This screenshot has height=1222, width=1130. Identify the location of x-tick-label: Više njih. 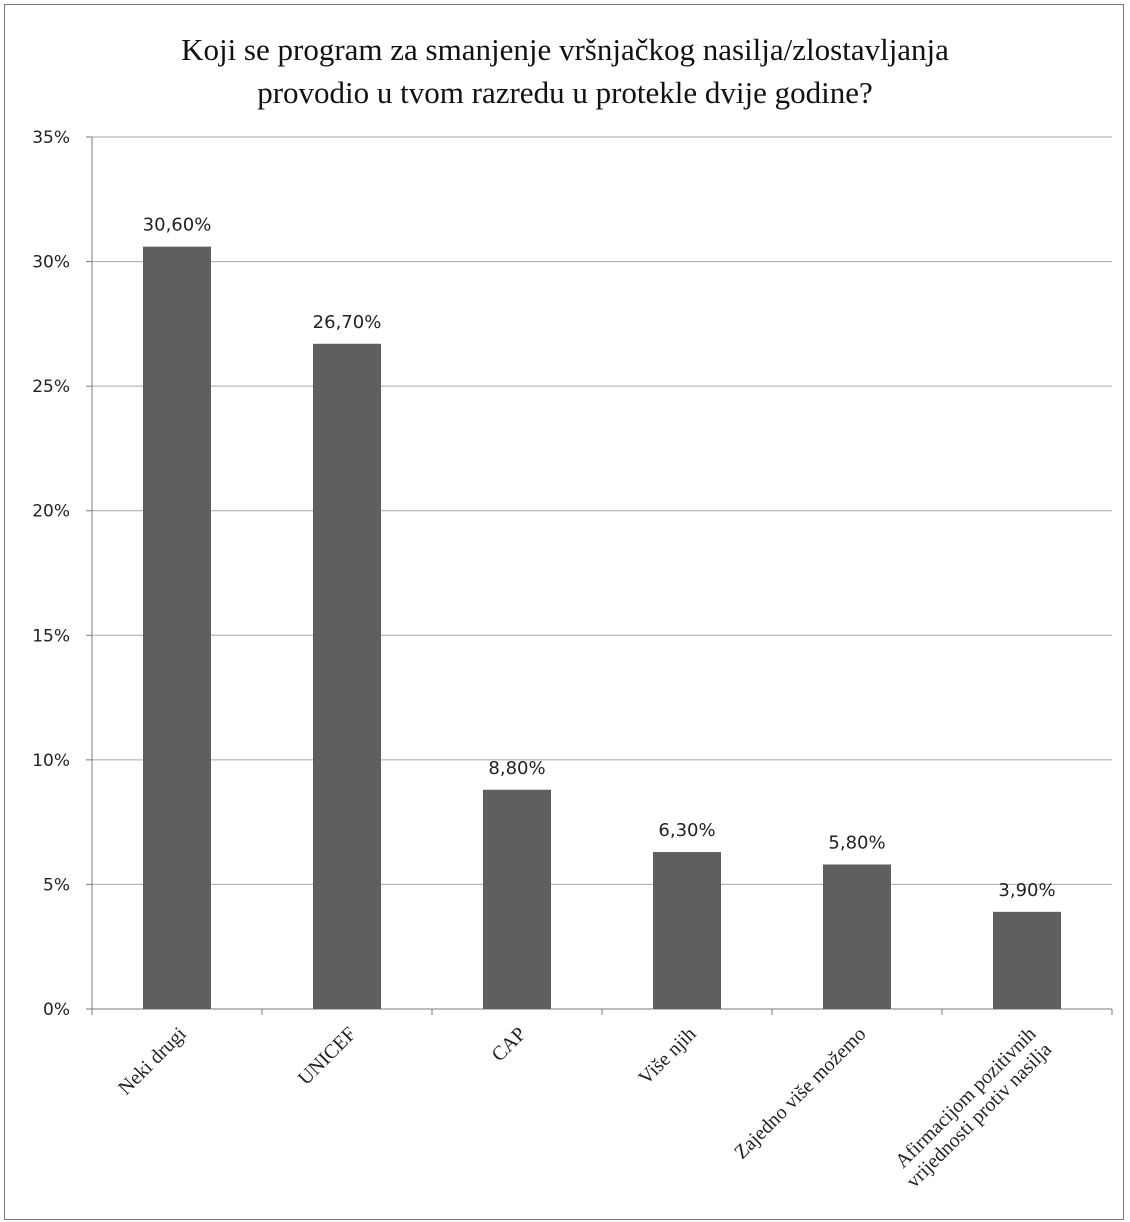
(667, 1056).